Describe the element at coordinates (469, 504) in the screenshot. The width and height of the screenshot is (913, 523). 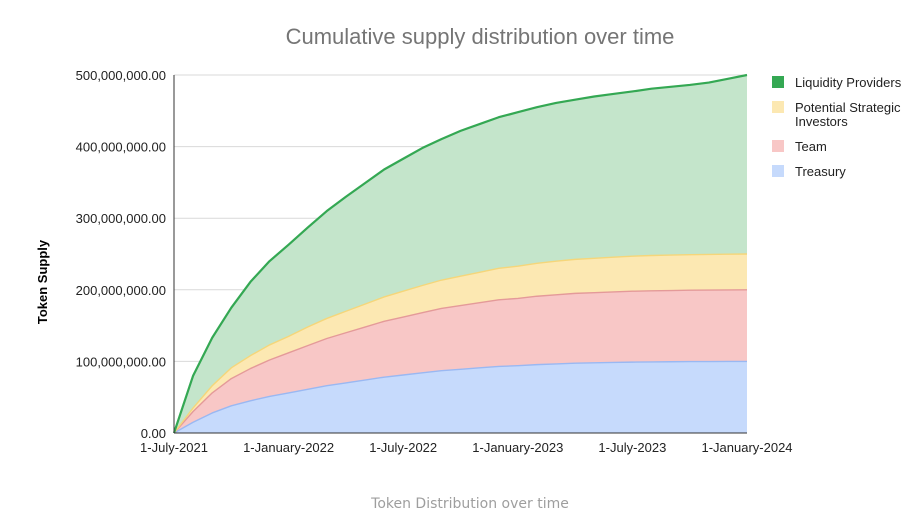
I see `x-axis-title: Token Distribution over time` at that location.